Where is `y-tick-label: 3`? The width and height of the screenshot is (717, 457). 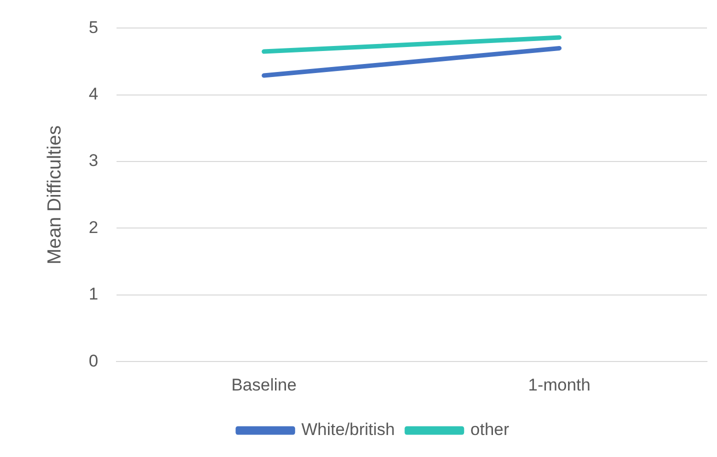 y-tick-label: 3 is located at coordinates (93, 160).